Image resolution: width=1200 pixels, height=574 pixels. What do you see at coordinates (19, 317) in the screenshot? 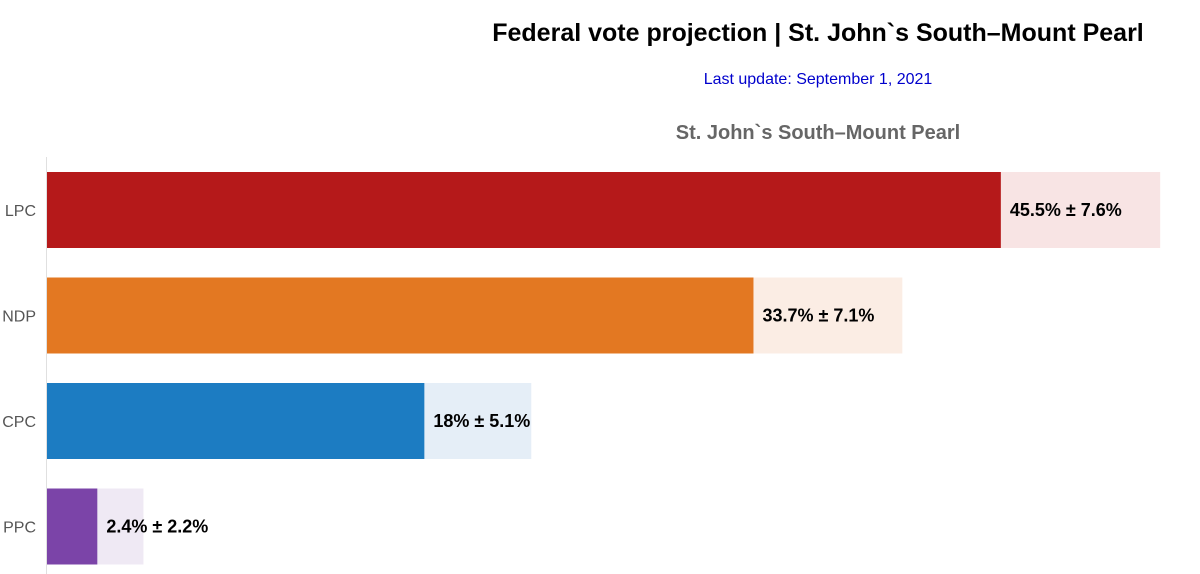
I see `category-label-ndp: NDP` at bounding box center [19, 317].